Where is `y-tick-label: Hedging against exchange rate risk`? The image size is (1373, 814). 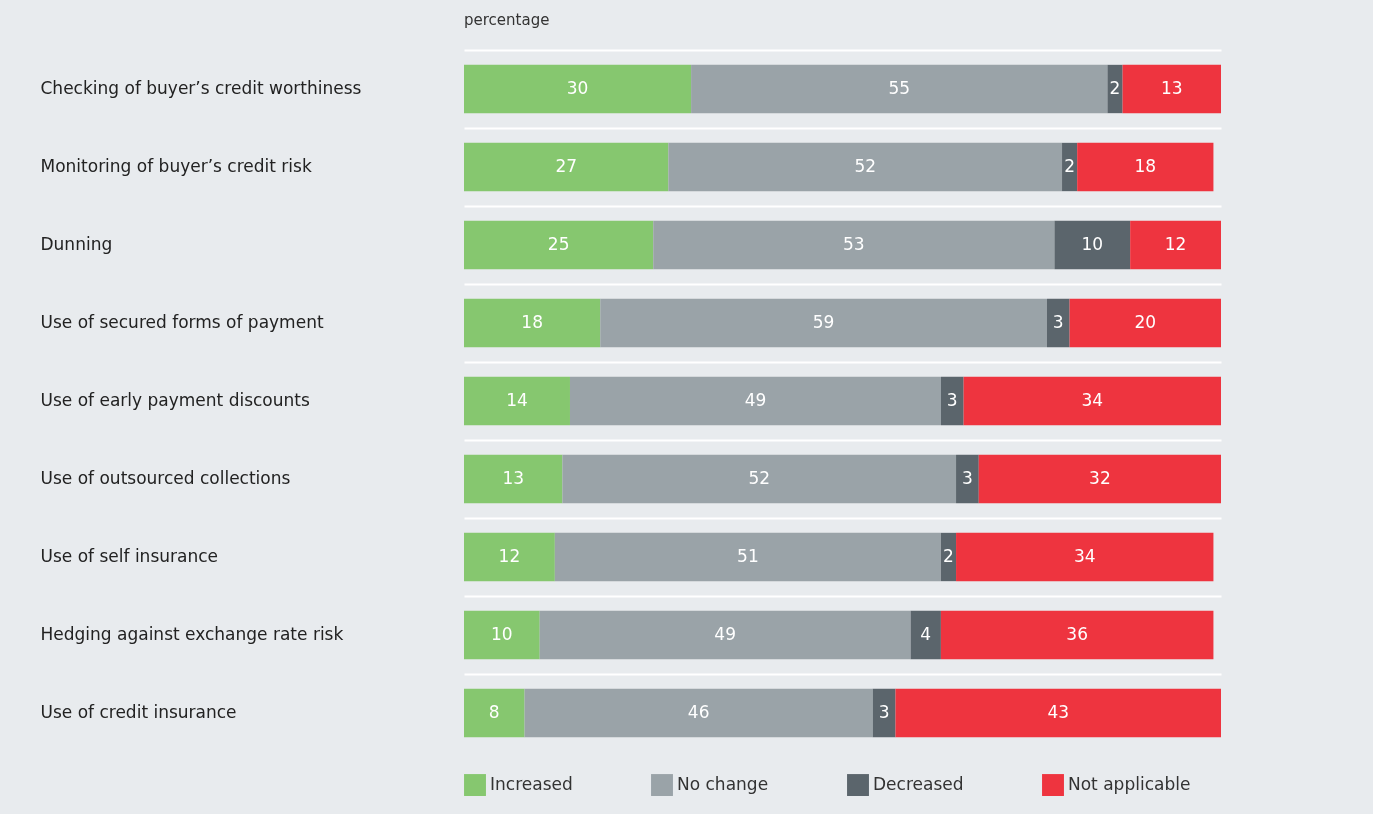
y-tick-label: Hedging against exchange rate risk is located at coordinates (192, 634).